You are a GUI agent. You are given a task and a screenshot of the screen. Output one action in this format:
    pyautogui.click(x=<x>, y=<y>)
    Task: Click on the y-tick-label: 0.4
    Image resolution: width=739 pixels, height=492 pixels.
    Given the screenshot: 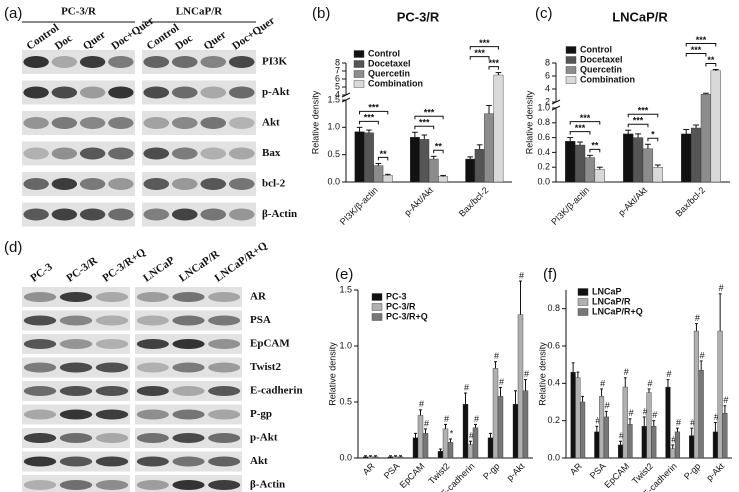 What is the action you would take?
    pyautogui.click(x=543, y=152)
    